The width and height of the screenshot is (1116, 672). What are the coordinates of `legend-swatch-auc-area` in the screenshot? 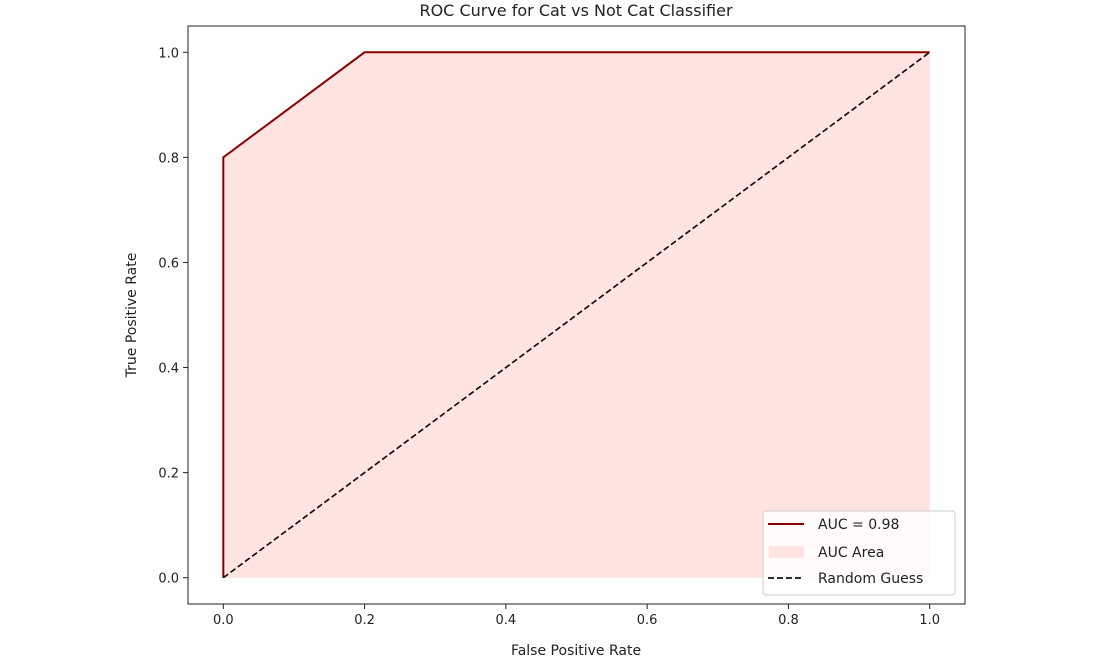 It's located at (786, 552).